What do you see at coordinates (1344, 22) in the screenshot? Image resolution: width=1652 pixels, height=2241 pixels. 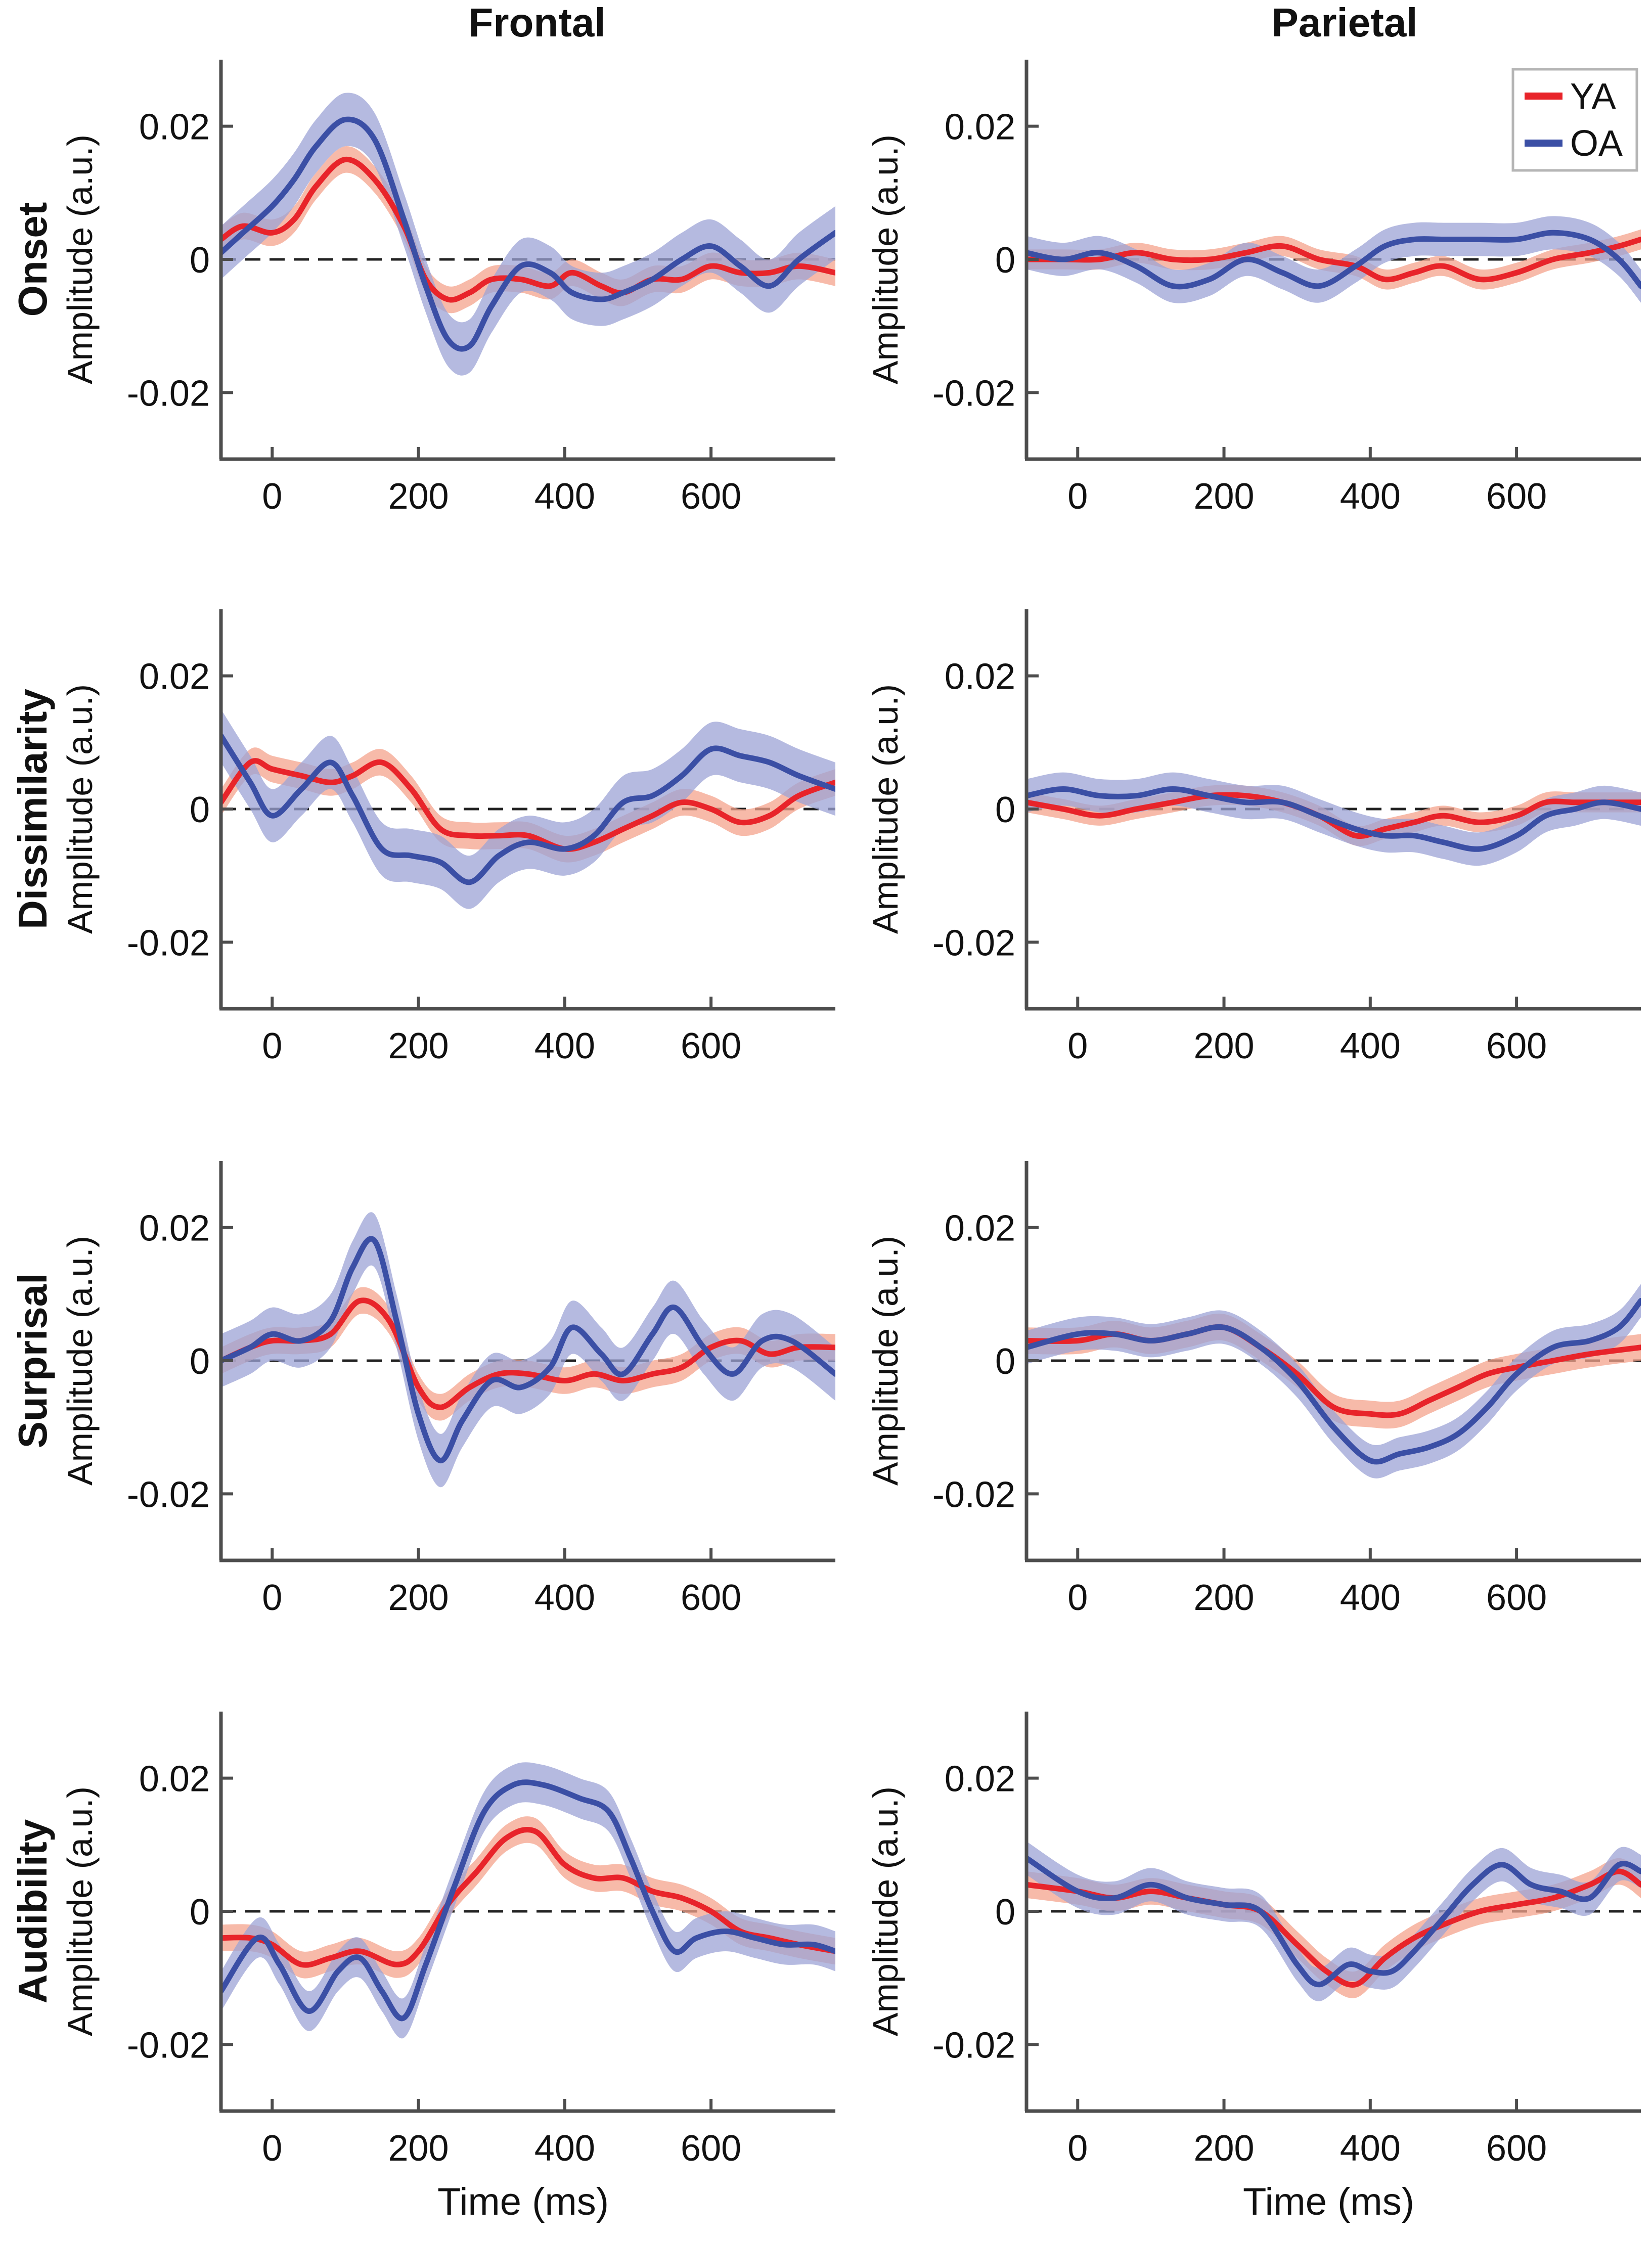 I see `column-title-parietal: Parietal` at bounding box center [1344, 22].